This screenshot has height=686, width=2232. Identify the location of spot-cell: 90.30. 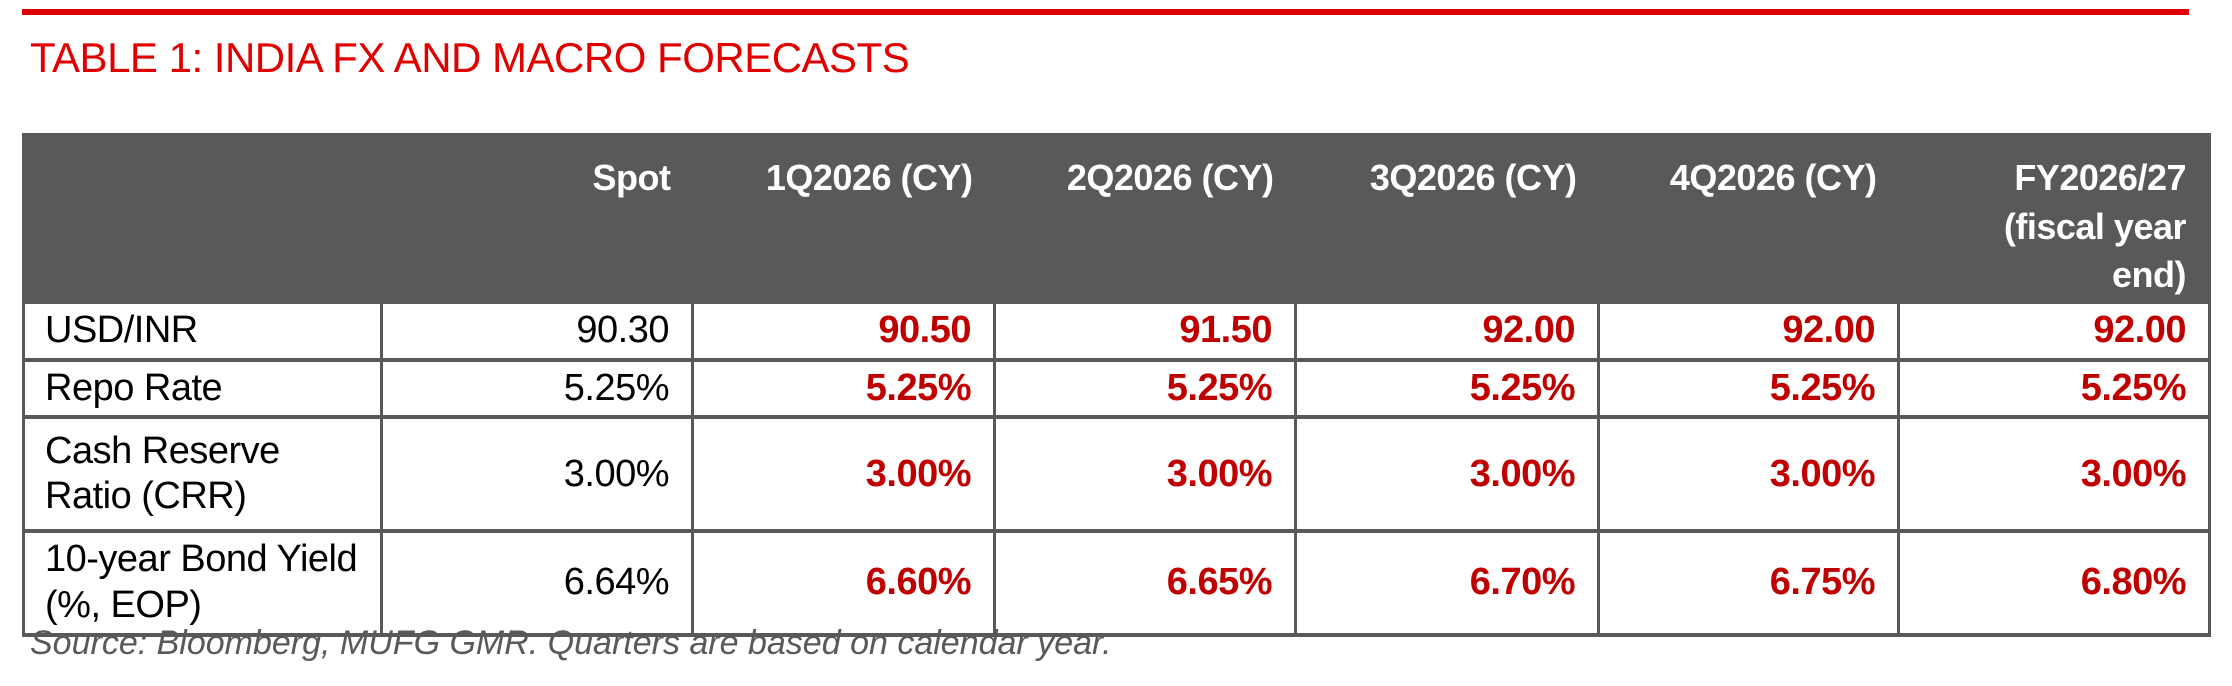
(537, 330).